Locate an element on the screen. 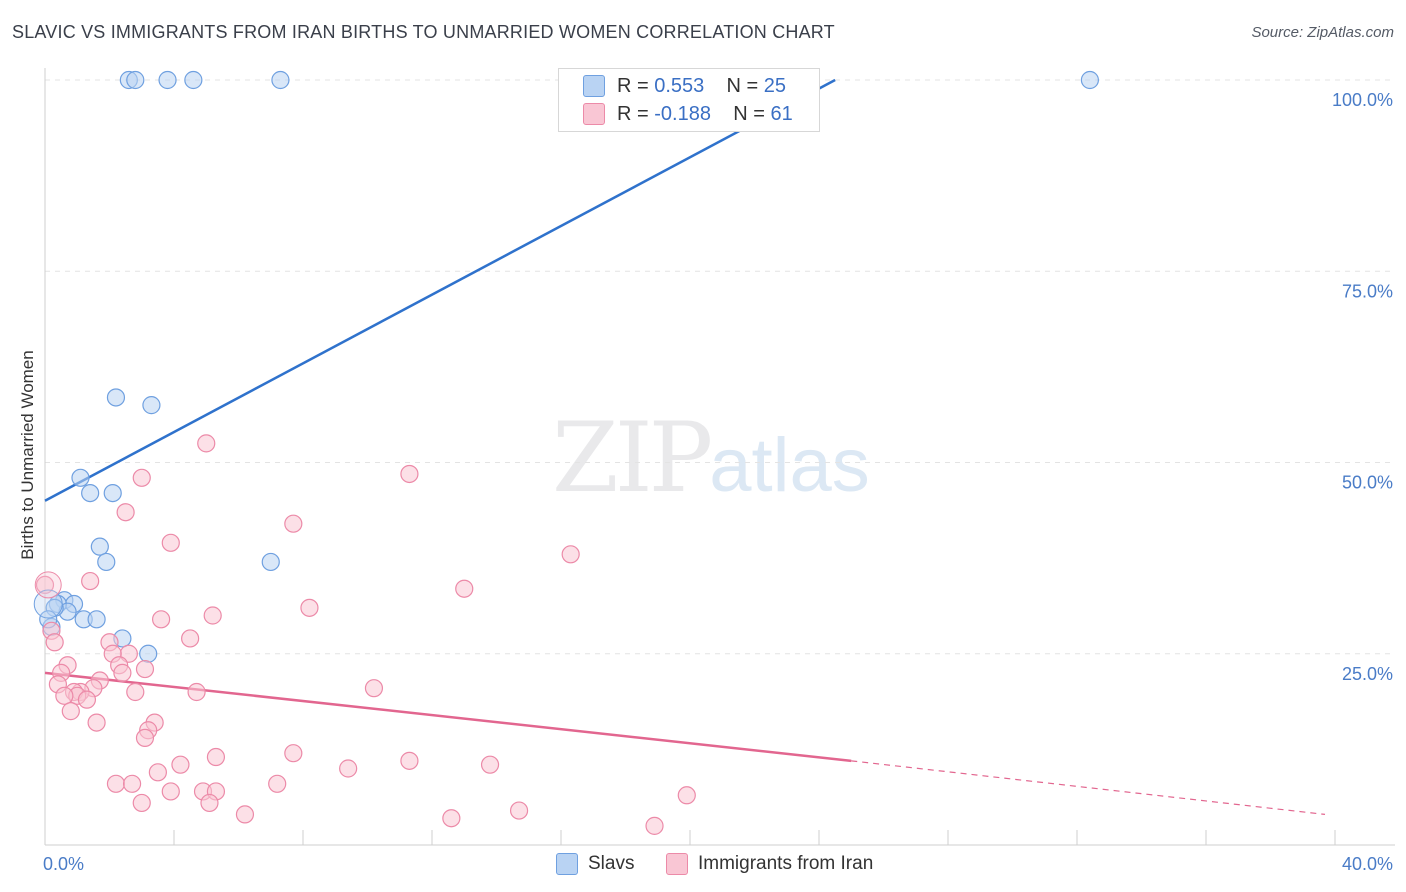 Image resolution: width=1406 pixels, height=892 pixels. legend-text-iran: R = -0.188 N = 61 is located at coordinates (705, 114).